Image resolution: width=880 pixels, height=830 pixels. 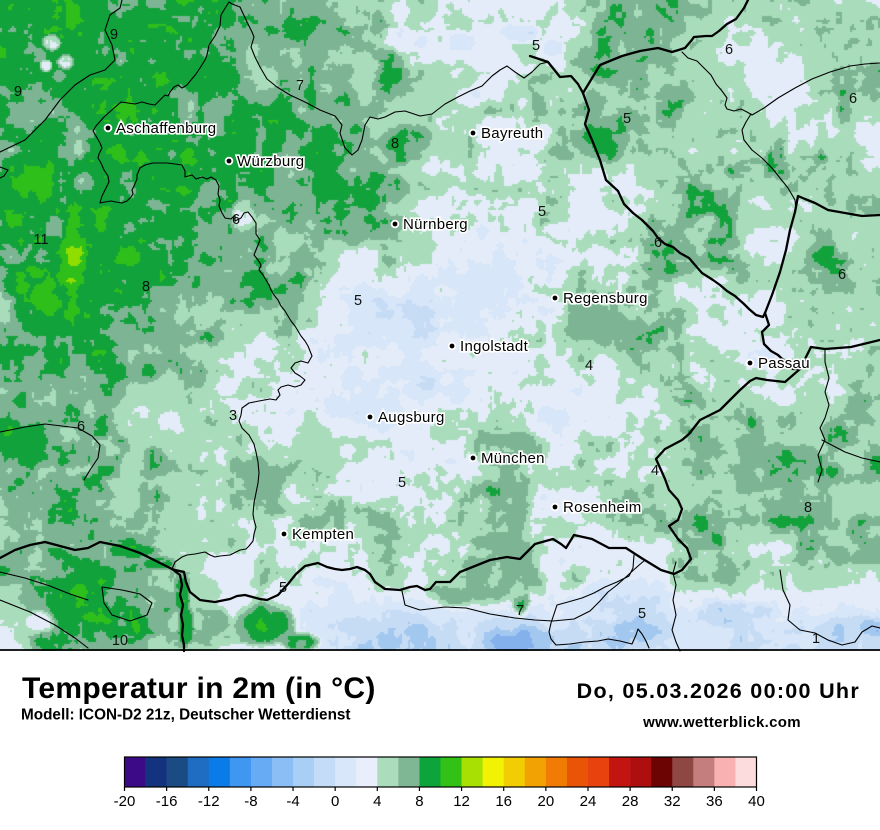 What do you see at coordinates (411, 417) in the screenshot?
I see `svg-text: Augsburg` at bounding box center [411, 417].